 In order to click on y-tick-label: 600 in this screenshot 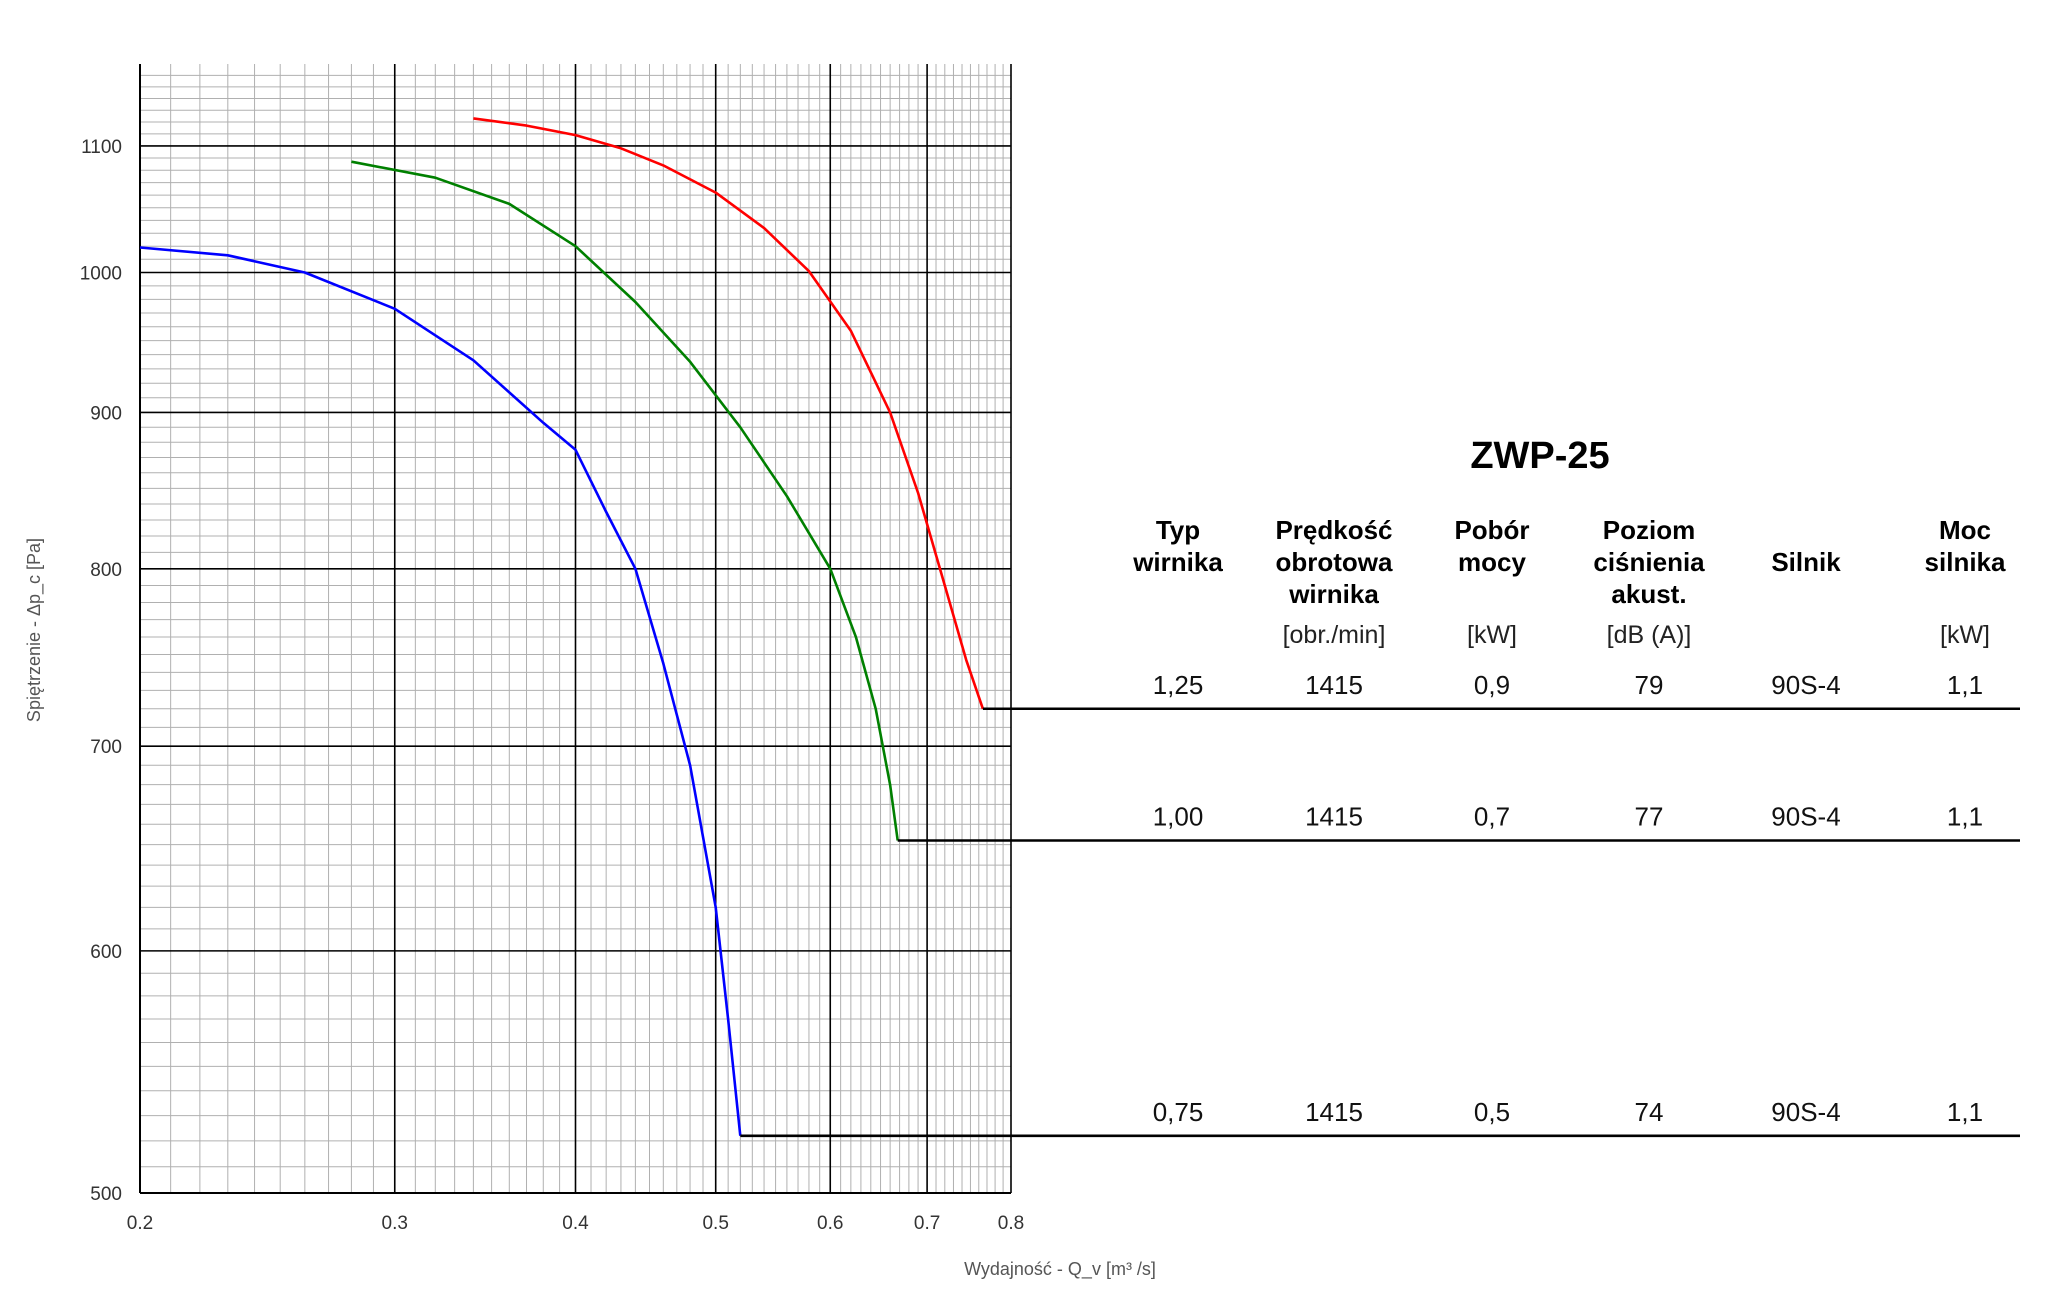, I will do `click(106, 952)`.